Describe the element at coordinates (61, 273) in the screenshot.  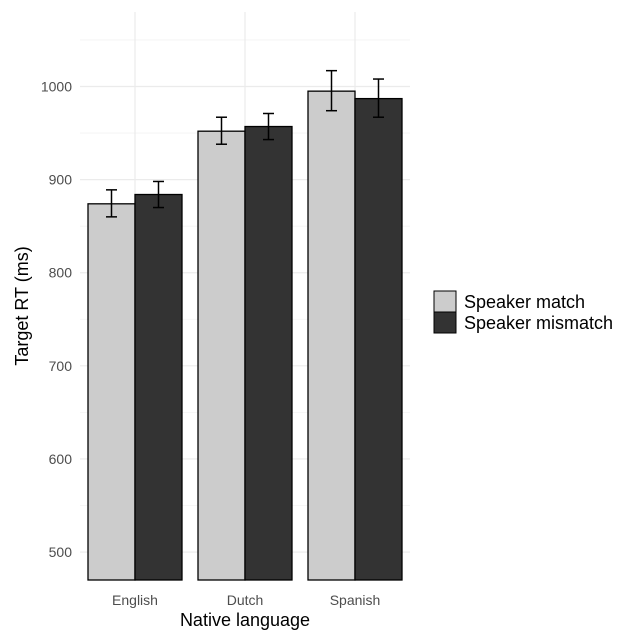
I see `y-tick-label: 800` at that location.